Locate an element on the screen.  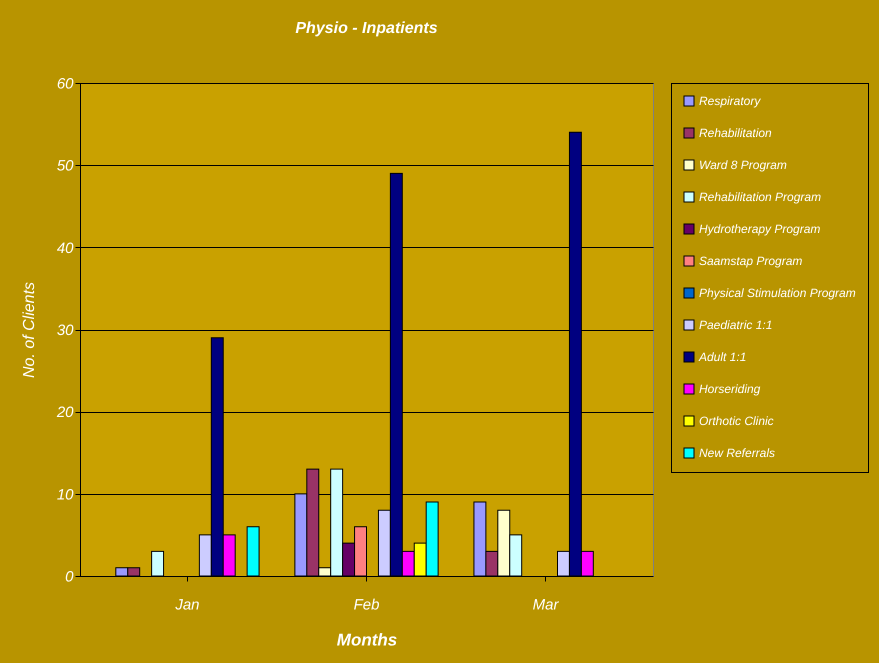
y-tick-label: 10 is located at coordinates (65, 495).